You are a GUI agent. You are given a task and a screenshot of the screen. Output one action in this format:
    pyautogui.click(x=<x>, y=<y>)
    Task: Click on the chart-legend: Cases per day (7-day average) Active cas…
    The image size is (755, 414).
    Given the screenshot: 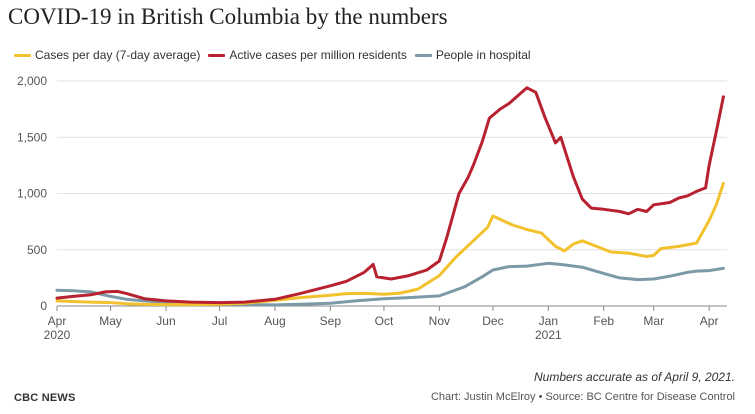 What is the action you would take?
    pyautogui.click(x=276, y=55)
    